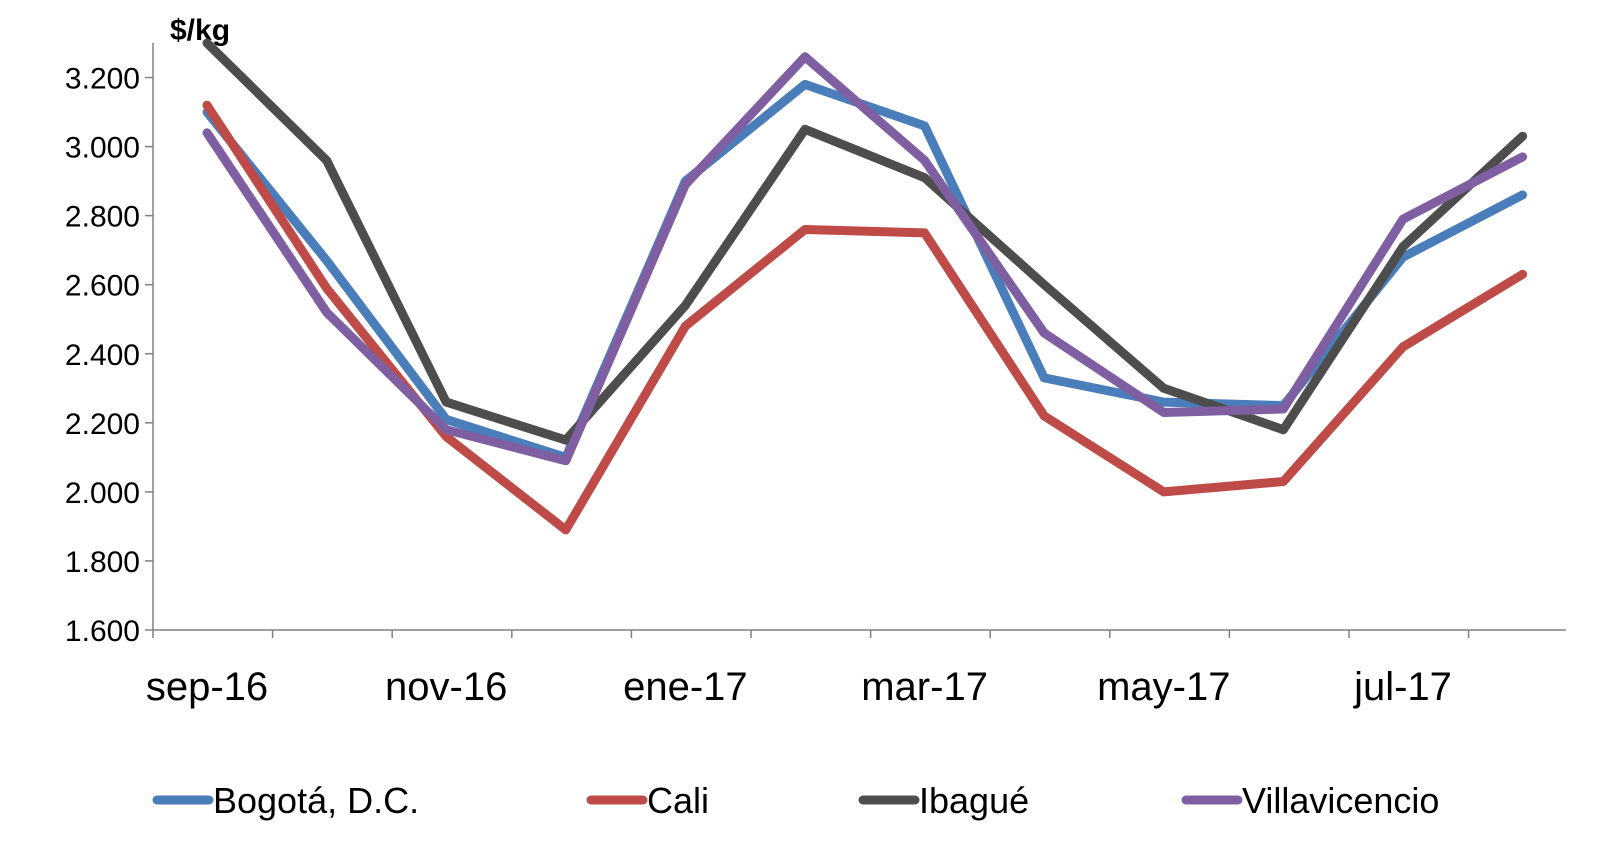  Describe the element at coordinates (200, 30) in the screenshot. I see `unit-label: $/kg` at that location.